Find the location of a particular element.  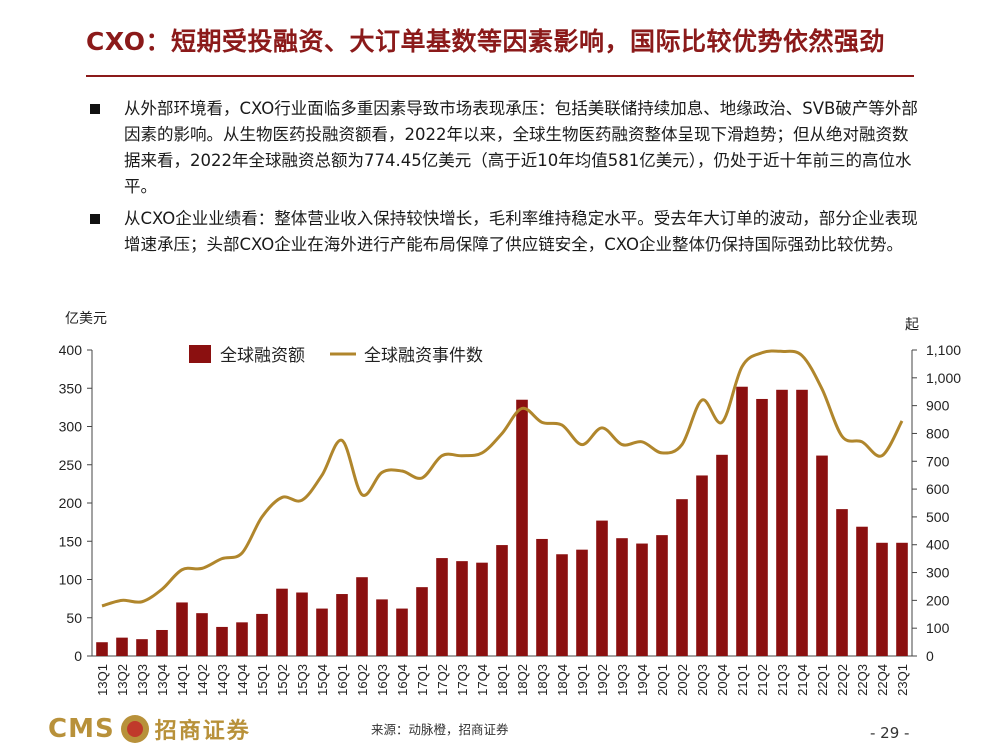

x-tick-label: 14Q2 is located at coordinates (202, 680).